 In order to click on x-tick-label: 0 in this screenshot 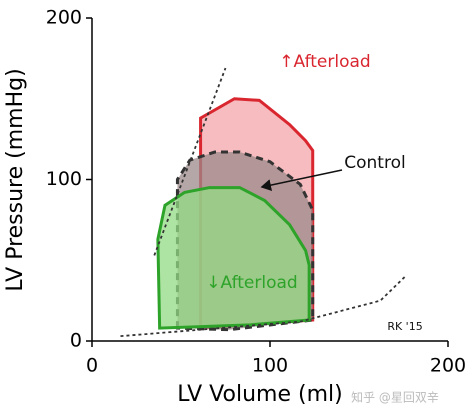, I will do `click(92, 366)`.